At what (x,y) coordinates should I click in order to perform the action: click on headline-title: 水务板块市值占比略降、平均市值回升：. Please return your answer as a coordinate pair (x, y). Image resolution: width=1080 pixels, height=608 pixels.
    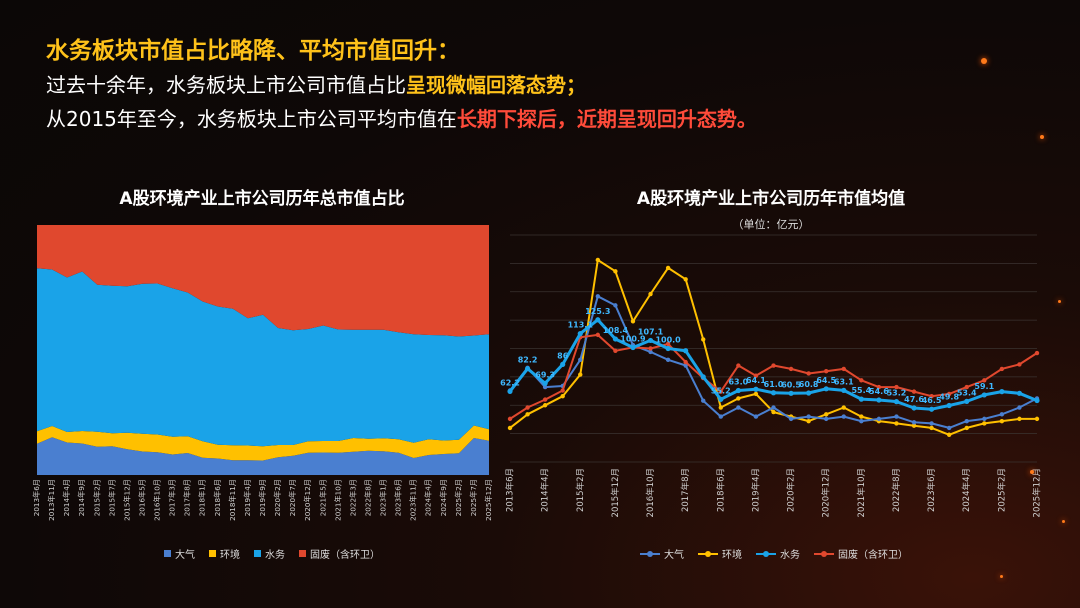
    Looking at the image, I should click on (253, 51).